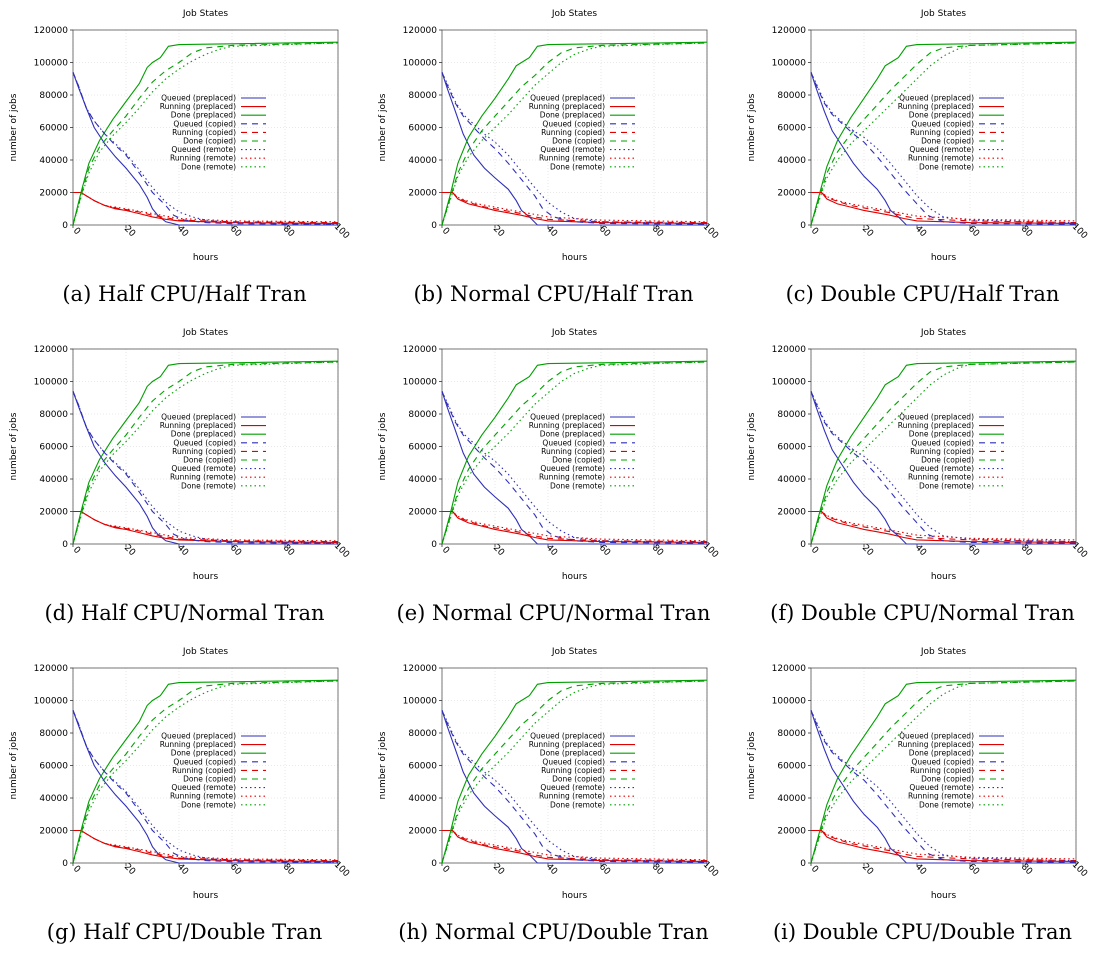 The height and width of the screenshot is (959, 1107). Describe the element at coordinates (184, 294) in the screenshot. I see `subfigure-caption: (a) Half CPU/Half Tran` at that location.